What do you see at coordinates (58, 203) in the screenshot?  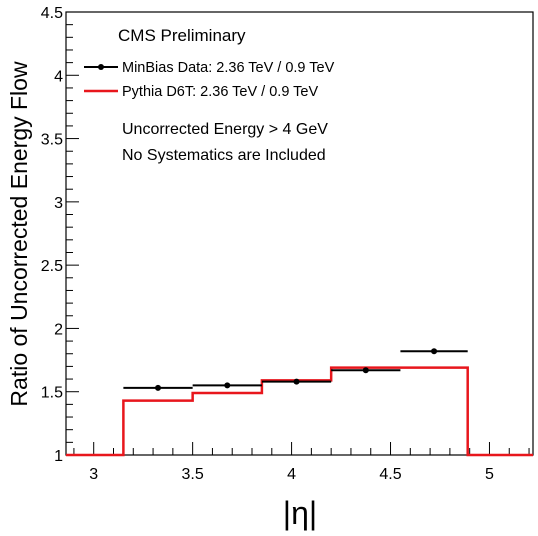 I see `y-tick-label: 3` at bounding box center [58, 203].